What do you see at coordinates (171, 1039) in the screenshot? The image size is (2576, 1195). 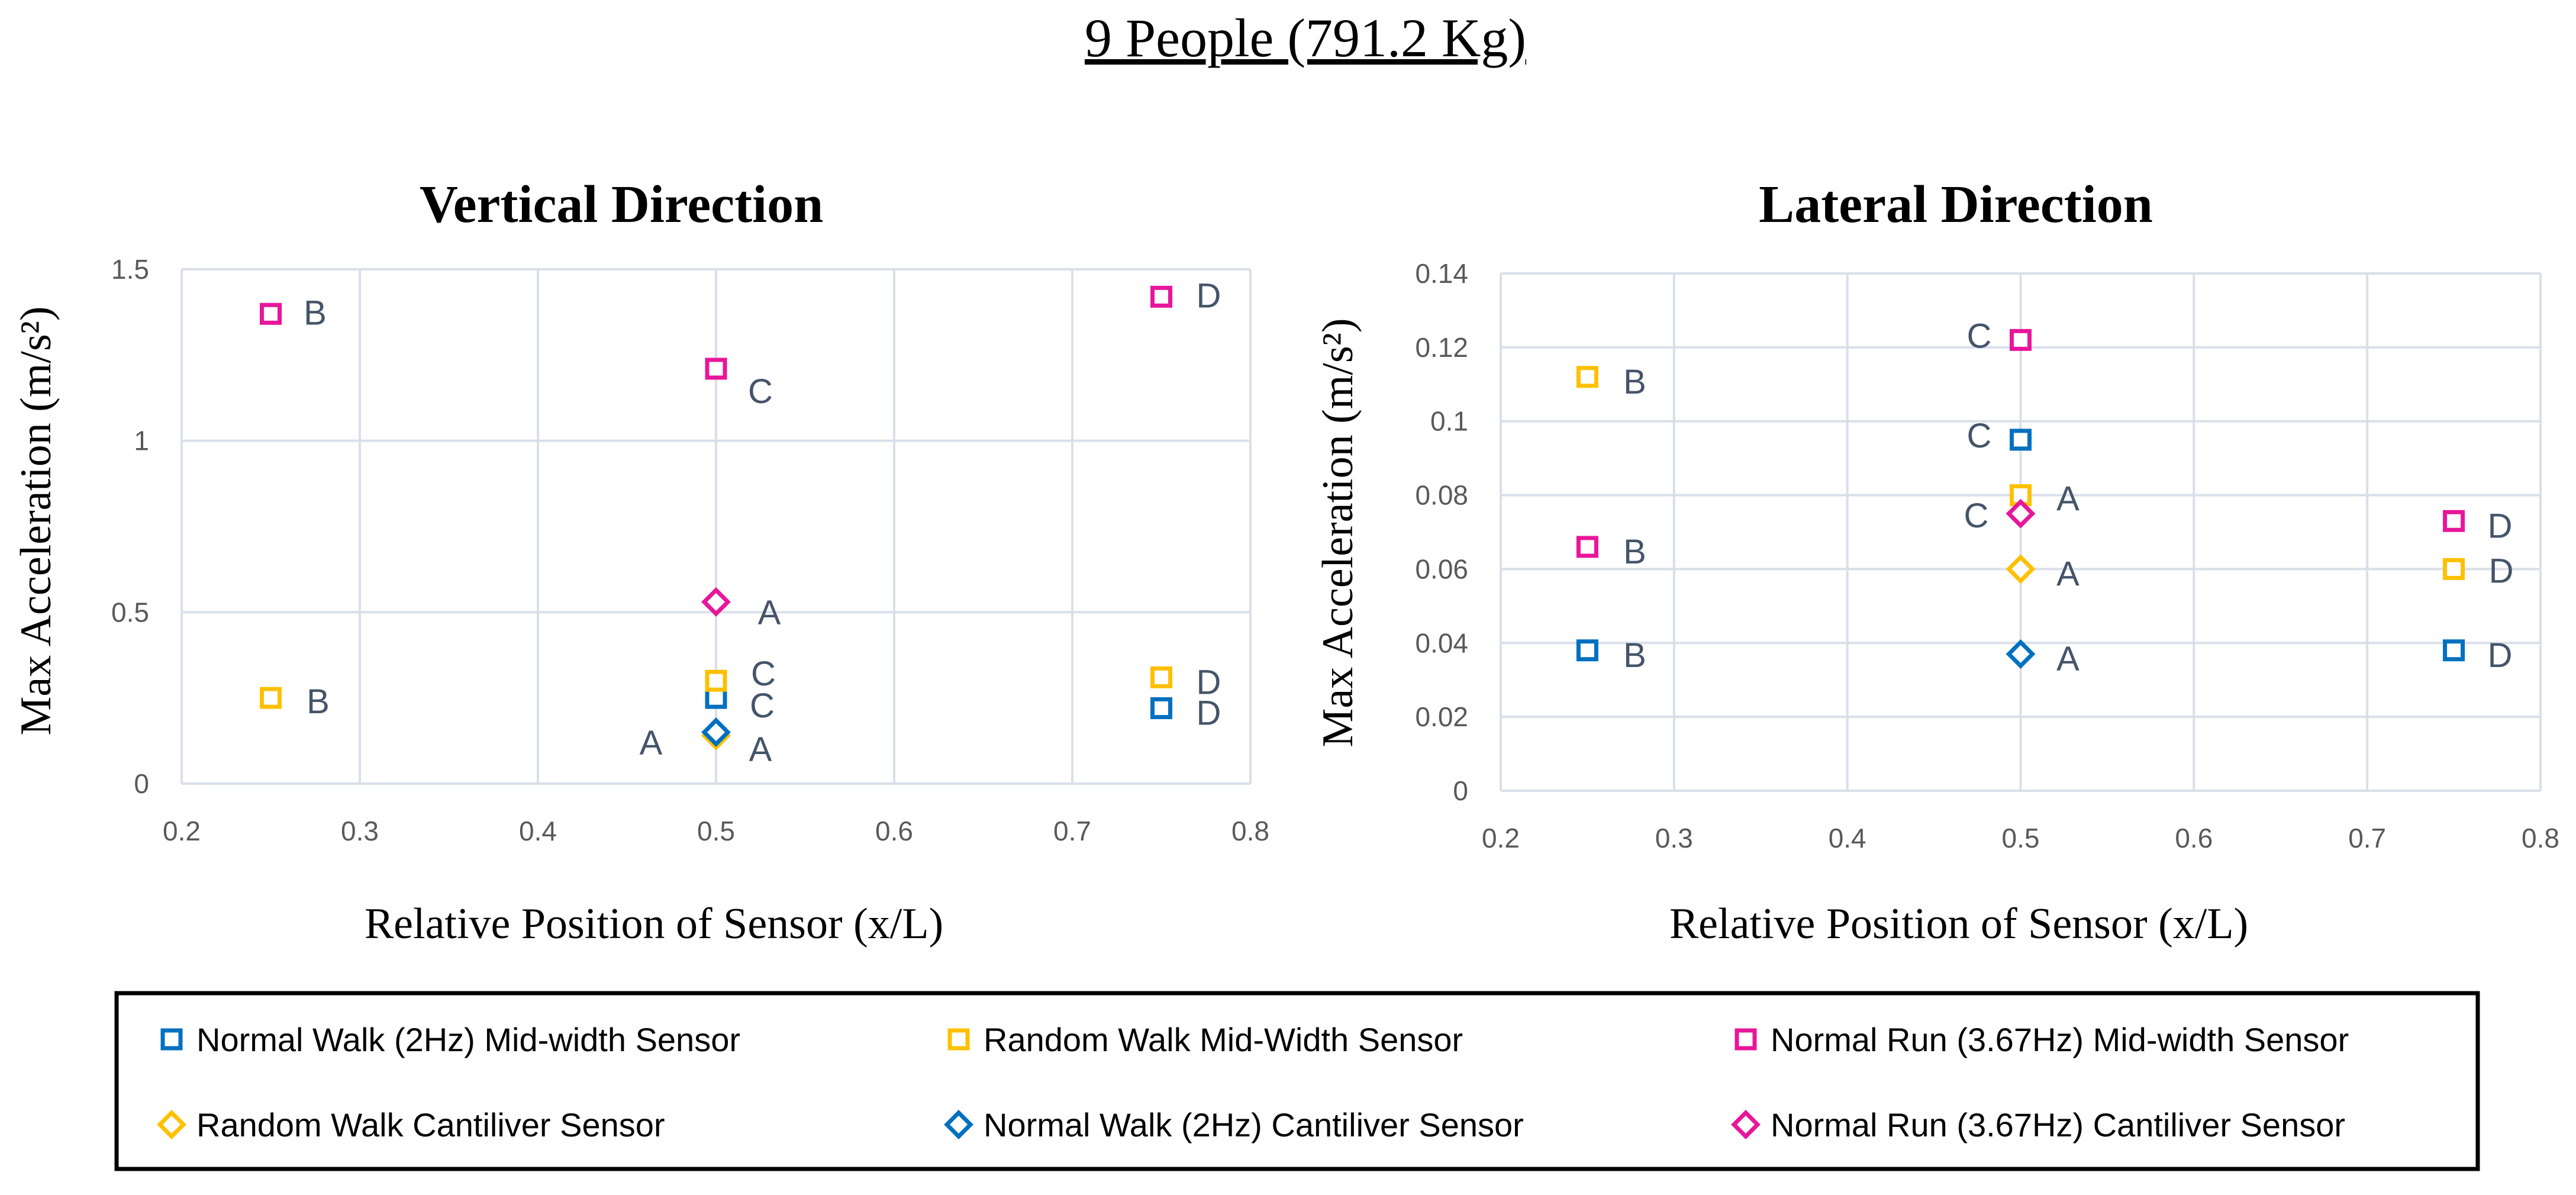 I see `legend-marker-nw_mid` at bounding box center [171, 1039].